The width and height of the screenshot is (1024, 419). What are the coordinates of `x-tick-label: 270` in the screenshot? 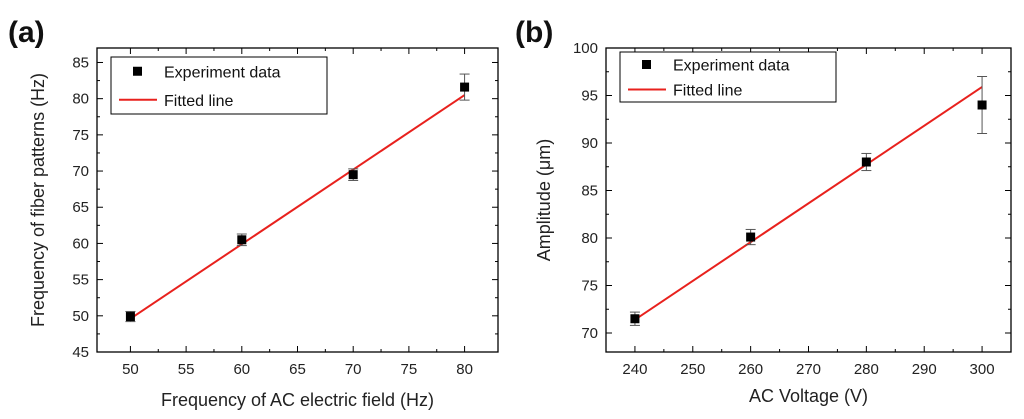 It's located at (808, 369).